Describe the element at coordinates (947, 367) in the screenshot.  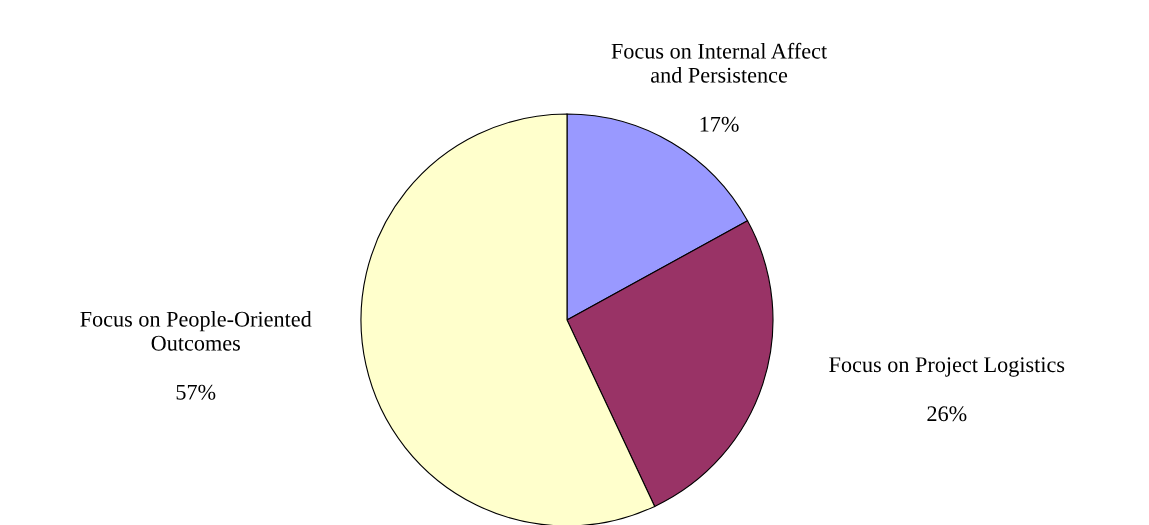
I see `slice-label: Focus on Project Logistics` at that location.